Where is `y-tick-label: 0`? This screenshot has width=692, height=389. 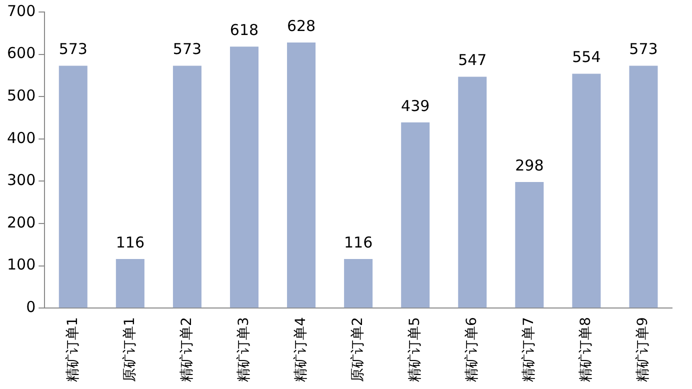
y-tick-label: 0 is located at coordinates (31, 307).